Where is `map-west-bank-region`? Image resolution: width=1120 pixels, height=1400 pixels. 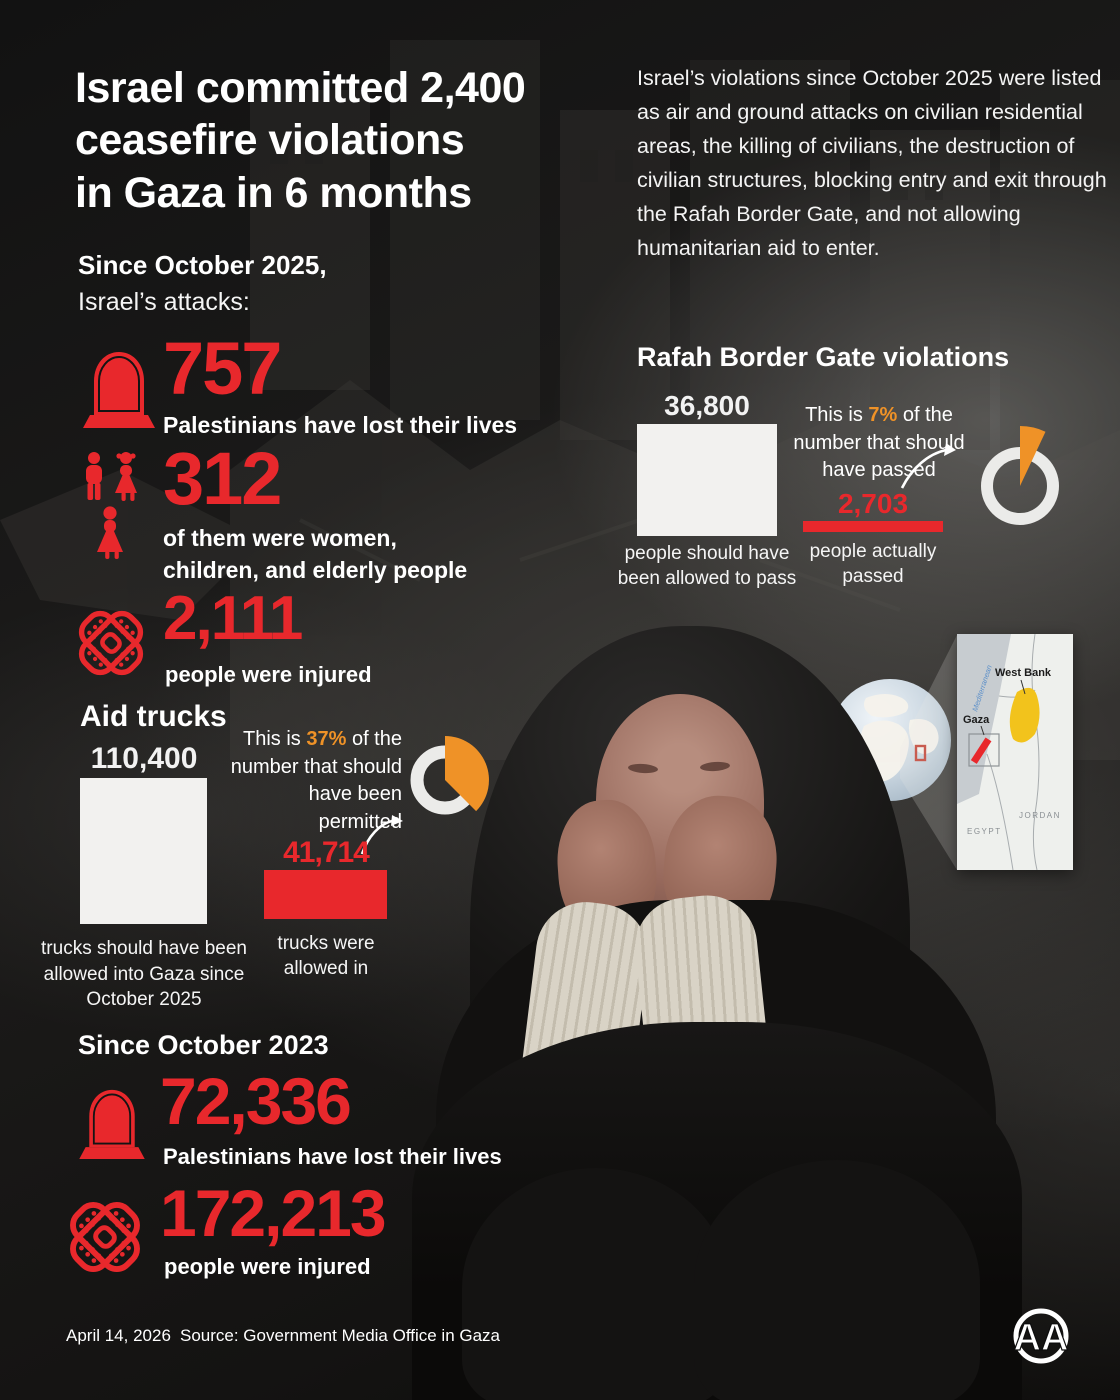
map-west-bank-region is located at coordinates (1024, 715).